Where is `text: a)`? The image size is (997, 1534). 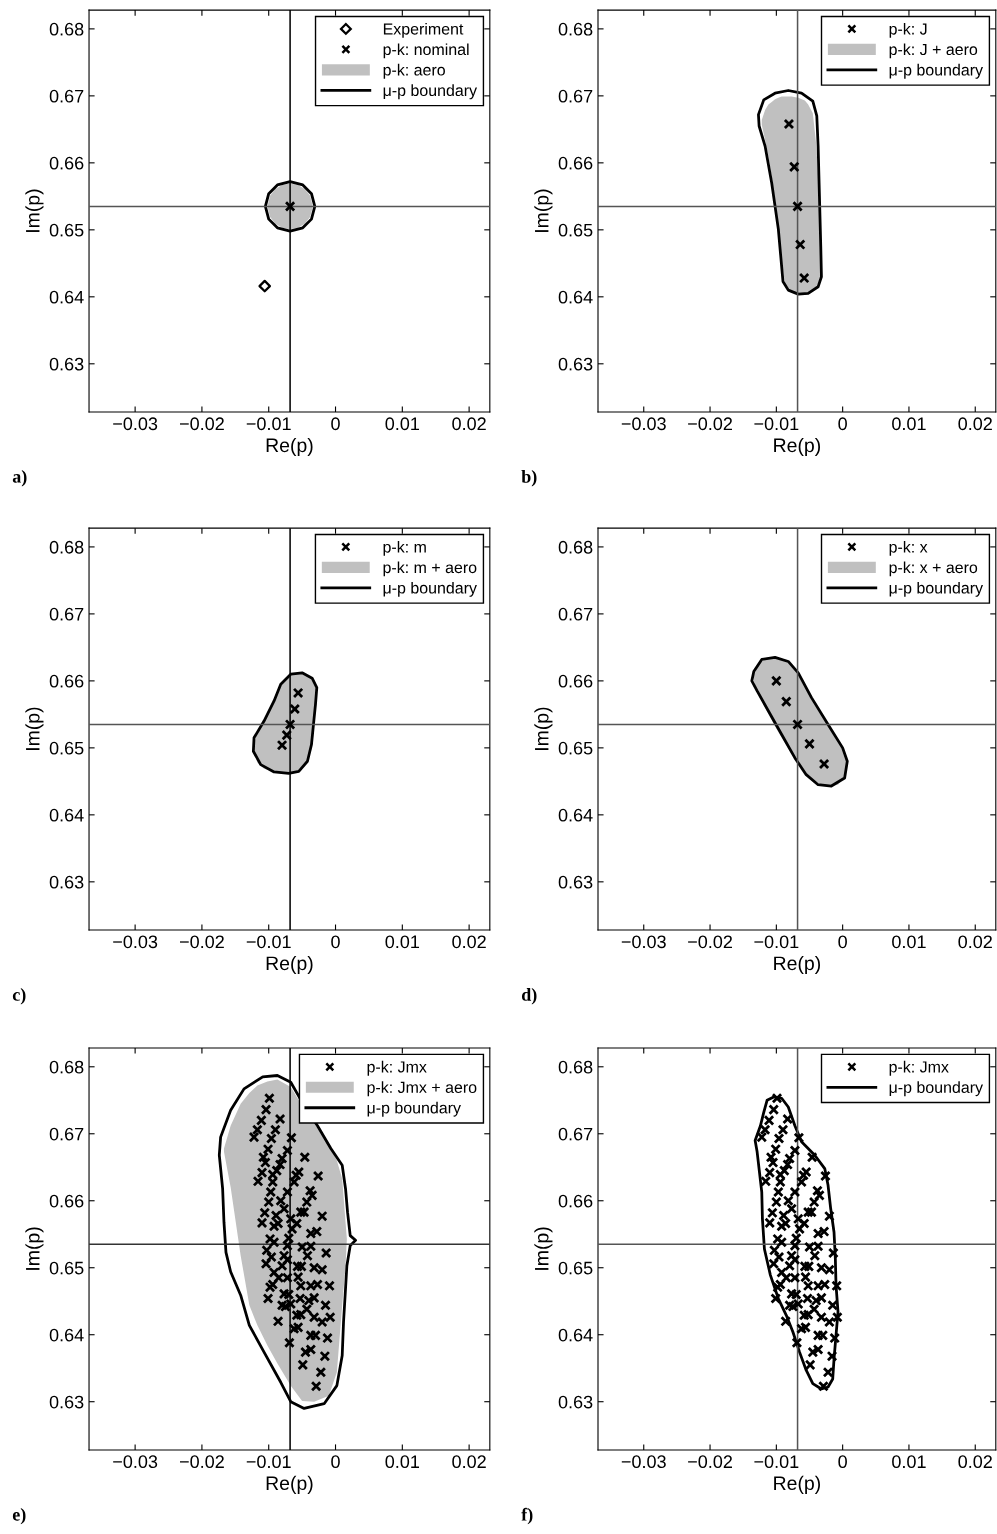
text: a) is located at coordinates (19, 478).